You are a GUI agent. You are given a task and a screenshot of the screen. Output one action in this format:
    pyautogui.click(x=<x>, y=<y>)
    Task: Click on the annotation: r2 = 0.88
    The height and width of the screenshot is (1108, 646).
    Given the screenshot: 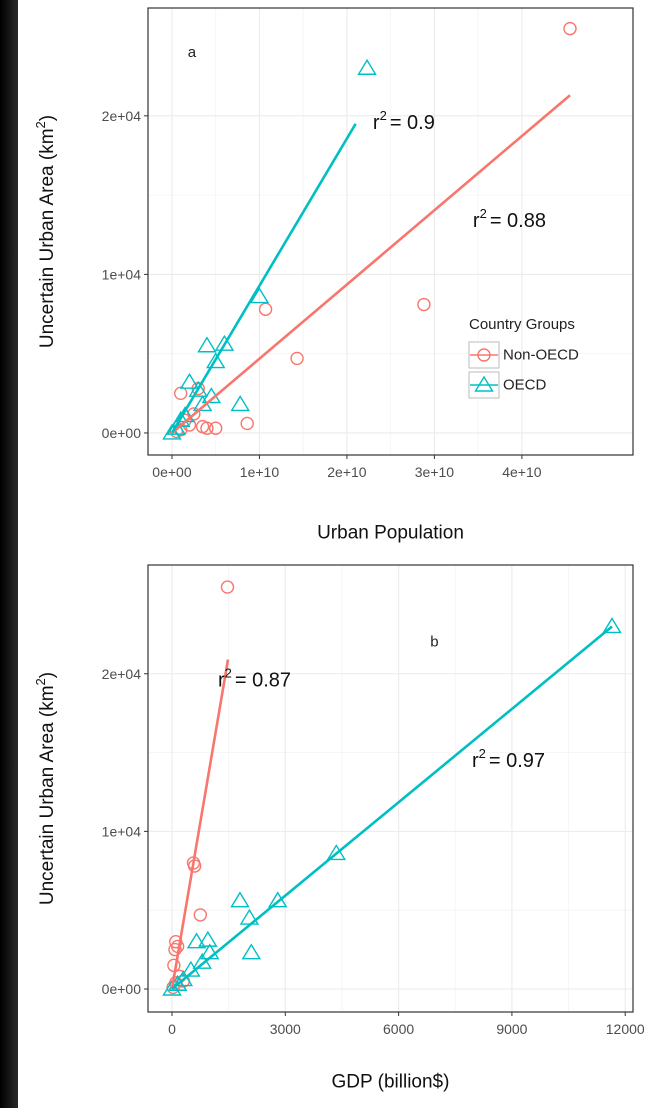 What is the action you would take?
    pyautogui.click(x=509, y=219)
    